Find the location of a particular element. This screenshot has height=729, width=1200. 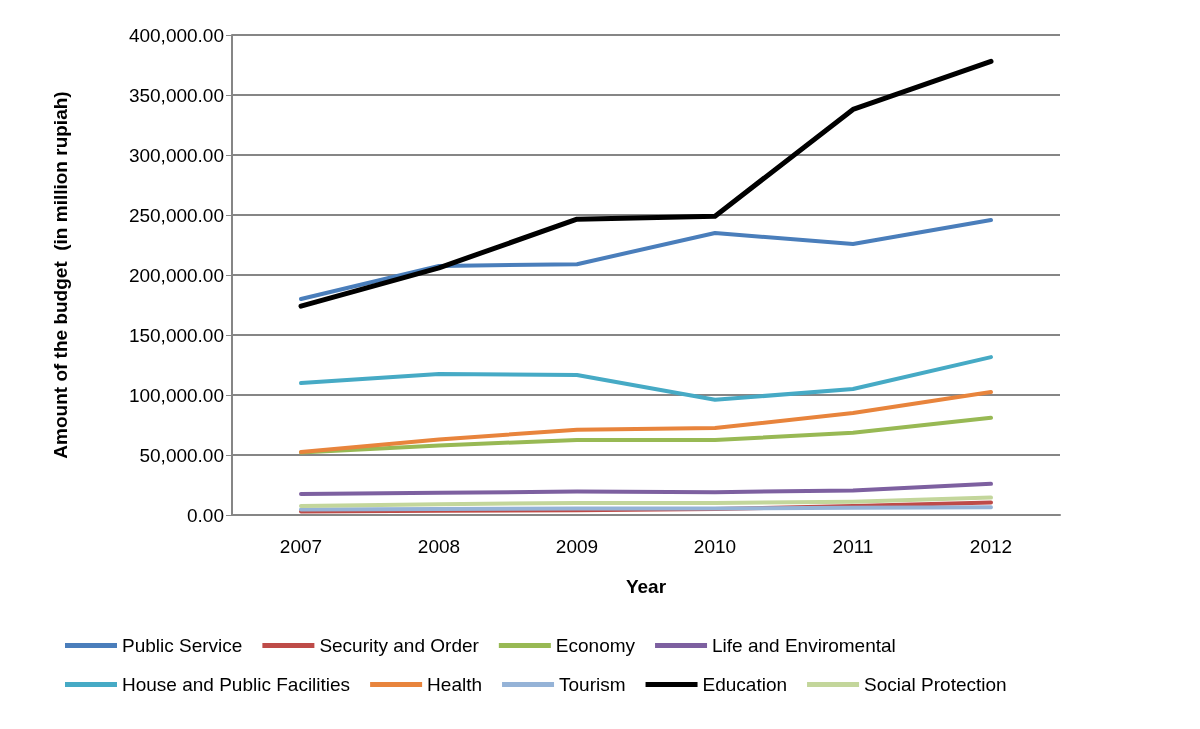

y-tick-label: 200,000.00 is located at coordinates (176, 275).